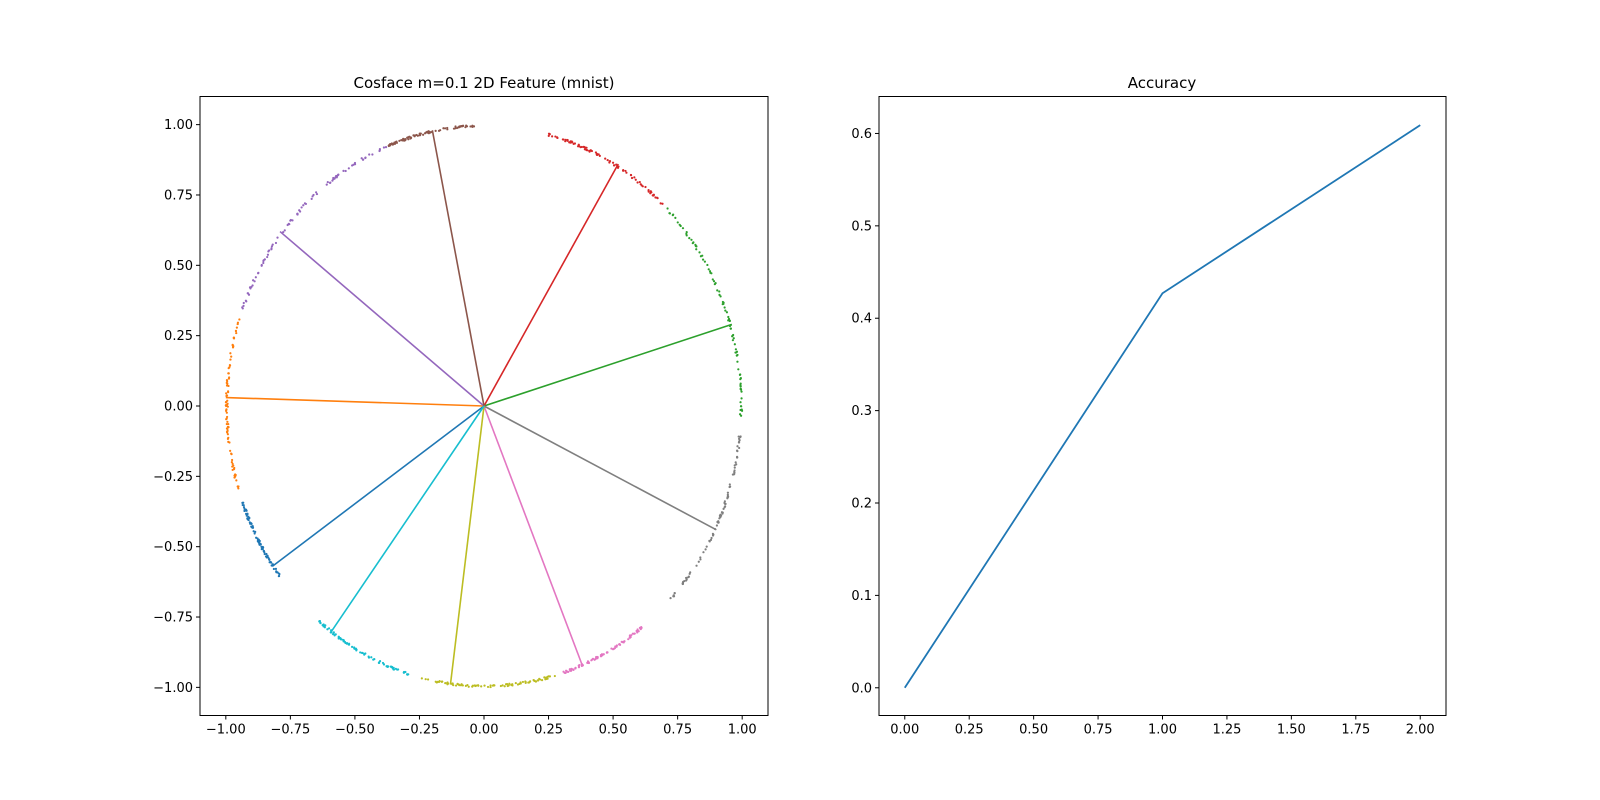 The image size is (1600, 800). I want to click on accuracy-x-tick-label: 1.00, so click(1162, 730).